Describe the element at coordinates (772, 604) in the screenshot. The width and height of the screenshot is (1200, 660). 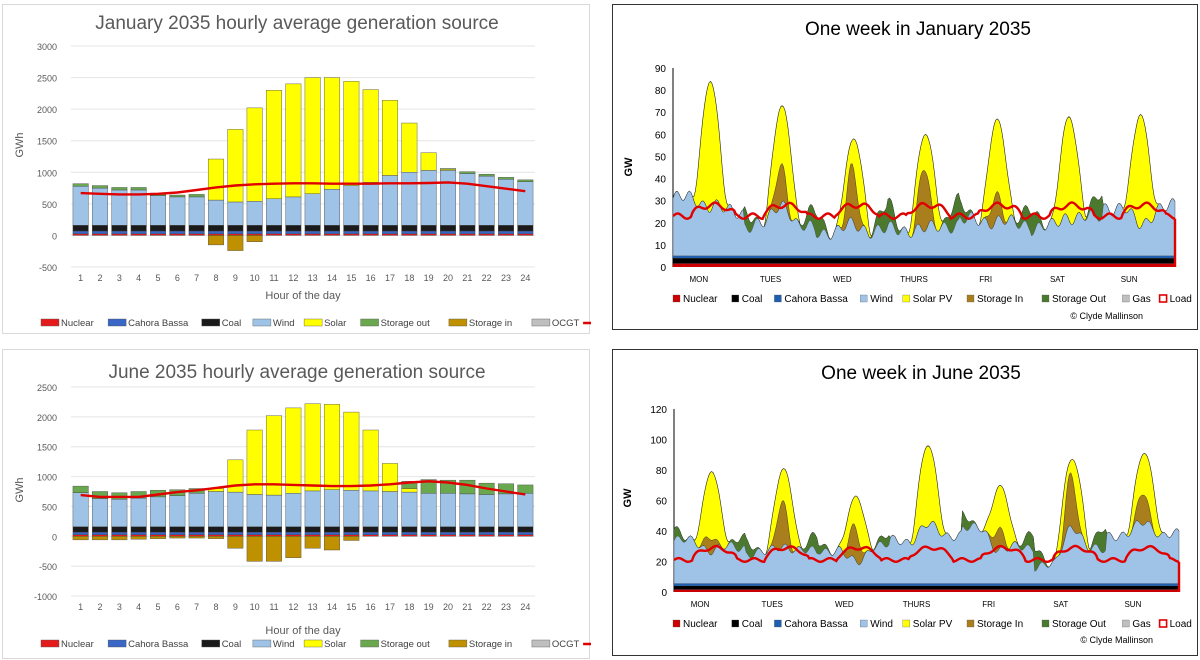
I see `x-day-label: TUES` at that location.